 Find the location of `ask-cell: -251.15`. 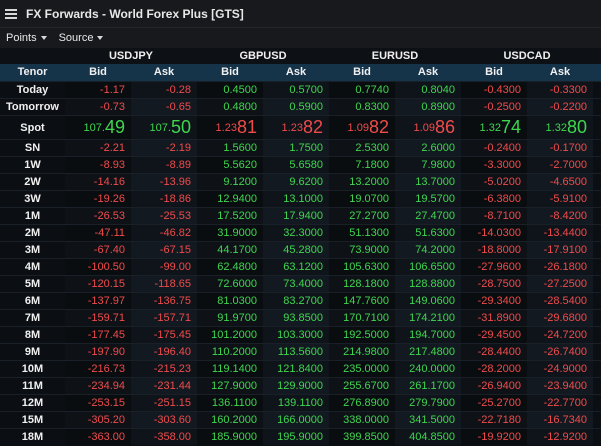

ask-cell: -251.15 is located at coordinates (164, 403).